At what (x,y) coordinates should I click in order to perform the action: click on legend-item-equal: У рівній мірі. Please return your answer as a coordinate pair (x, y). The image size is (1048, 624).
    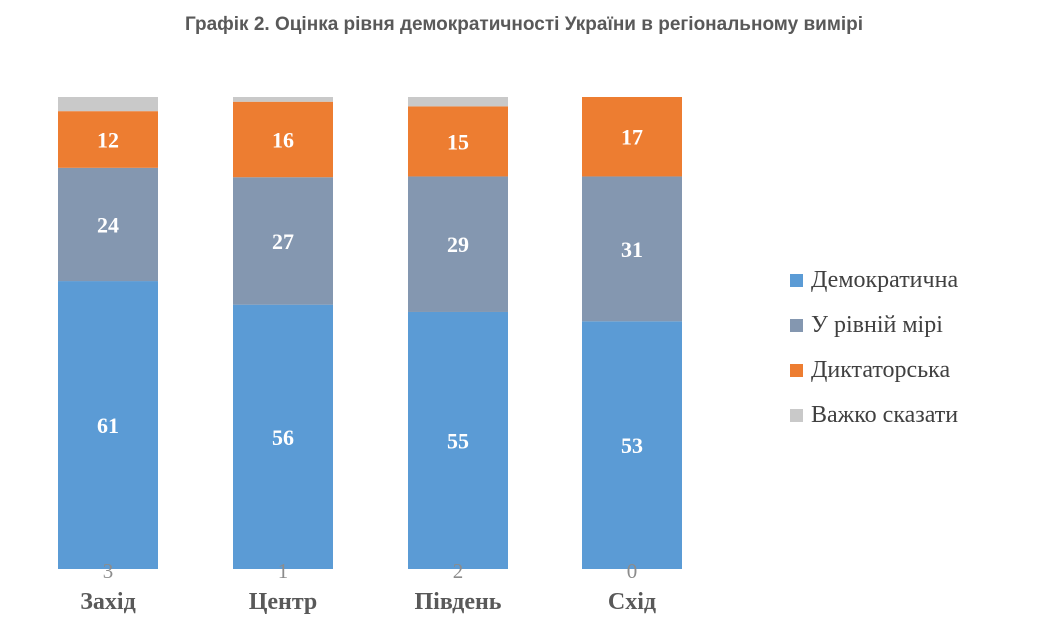
    Looking at the image, I should click on (874, 325).